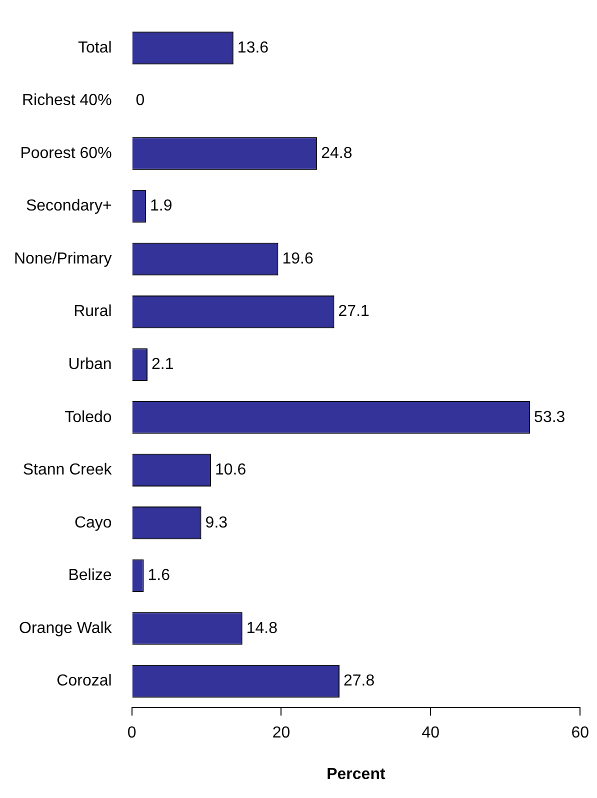 This screenshot has height=798, width=597. Describe the element at coordinates (354, 311) in the screenshot. I see `data-label: 27.1` at that location.